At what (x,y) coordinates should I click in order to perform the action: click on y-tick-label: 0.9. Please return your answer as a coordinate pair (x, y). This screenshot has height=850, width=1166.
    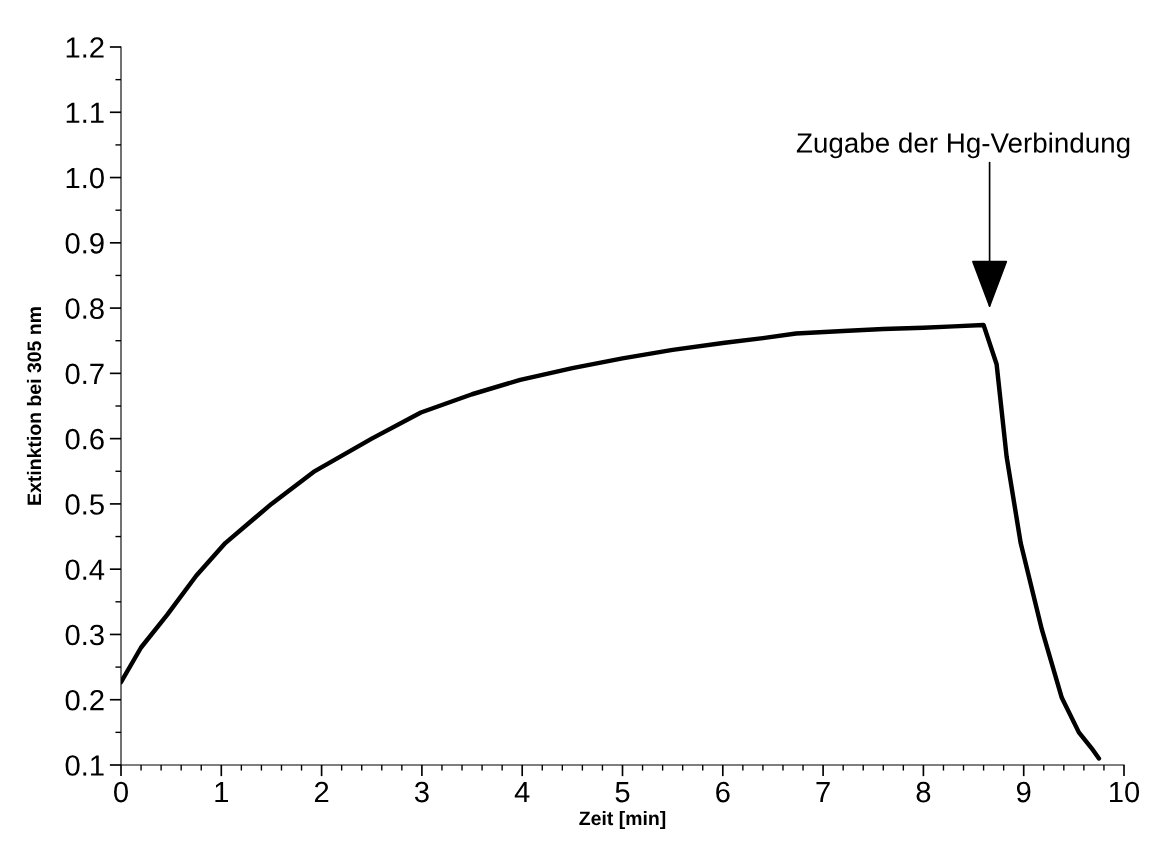
    Looking at the image, I should click on (84, 243).